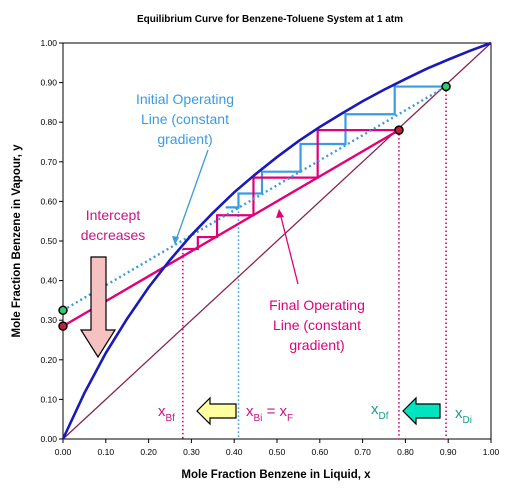 The width and height of the screenshot is (508, 489). I want to click on y-tick-label: 0.30, so click(48, 320).